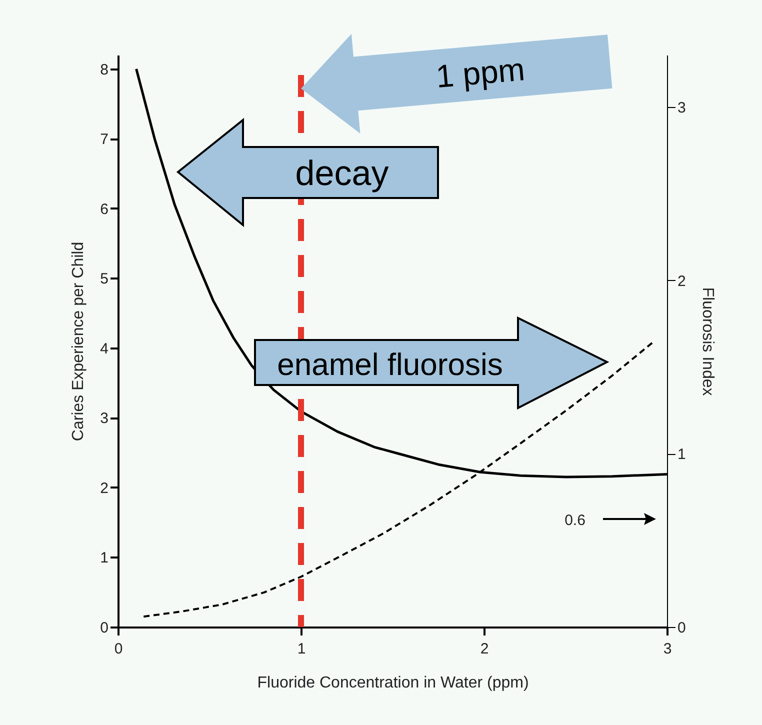 The height and width of the screenshot is (725, 762). I want to click on y-tick-label: 1, so click(104, 558).